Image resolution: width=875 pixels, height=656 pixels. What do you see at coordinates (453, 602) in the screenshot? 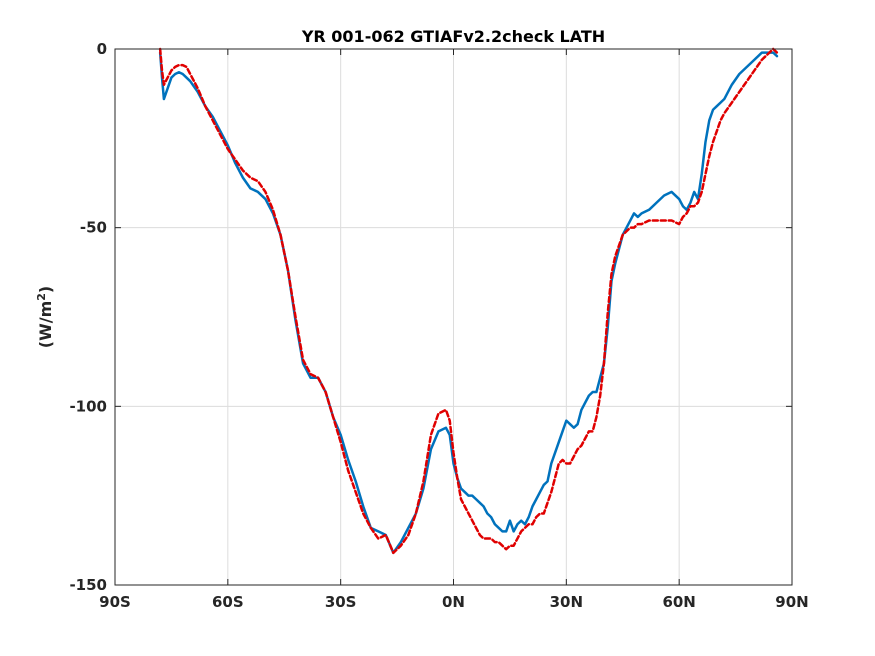
I see `x-tick-label: 0N` at bounding box center [453, 602].